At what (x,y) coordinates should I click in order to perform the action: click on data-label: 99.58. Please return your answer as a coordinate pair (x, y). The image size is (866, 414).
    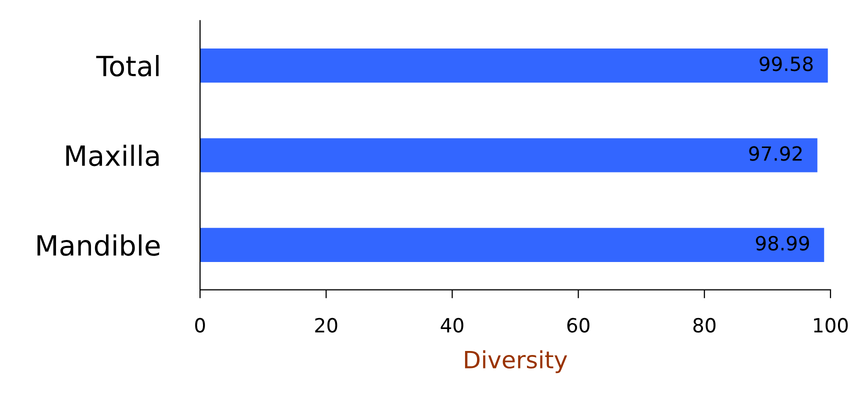
    Looking at the image, I should click on (786, 64).